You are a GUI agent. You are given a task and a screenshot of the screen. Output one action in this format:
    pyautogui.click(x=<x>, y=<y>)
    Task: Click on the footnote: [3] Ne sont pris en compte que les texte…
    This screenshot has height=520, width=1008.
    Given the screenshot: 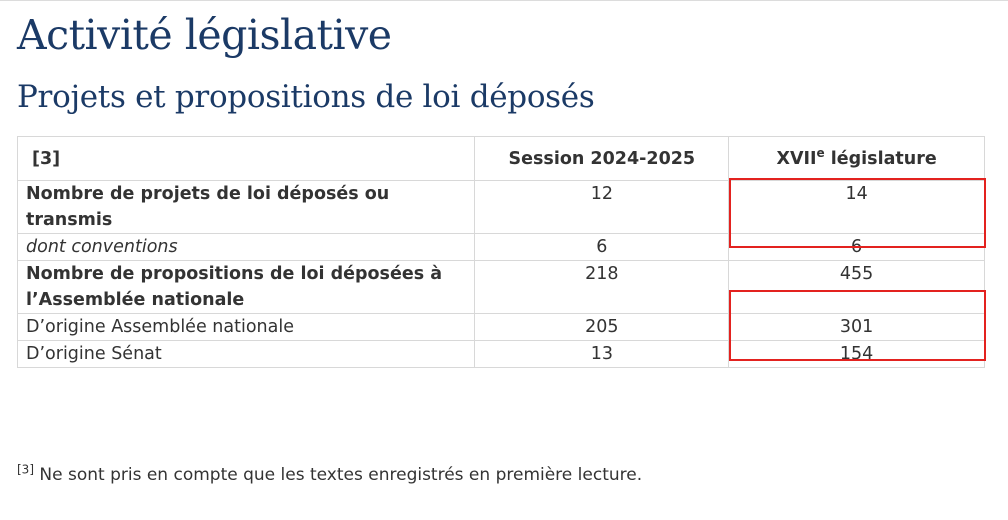 What is the action you would take?
    pyautogui.click(x=329, y=475)
    